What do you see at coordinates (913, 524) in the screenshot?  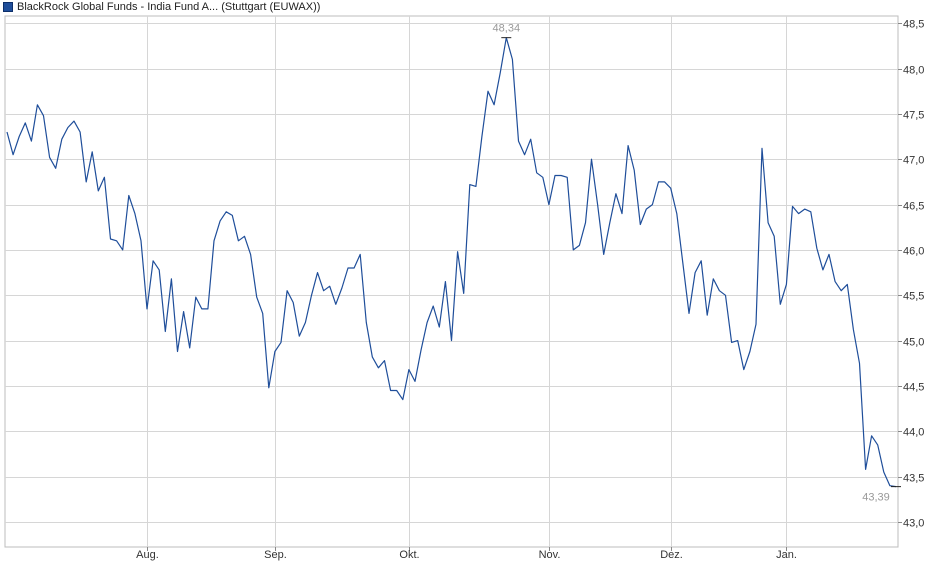 I see `y-tick-label: 43,0` at bounding box center [913, 524].